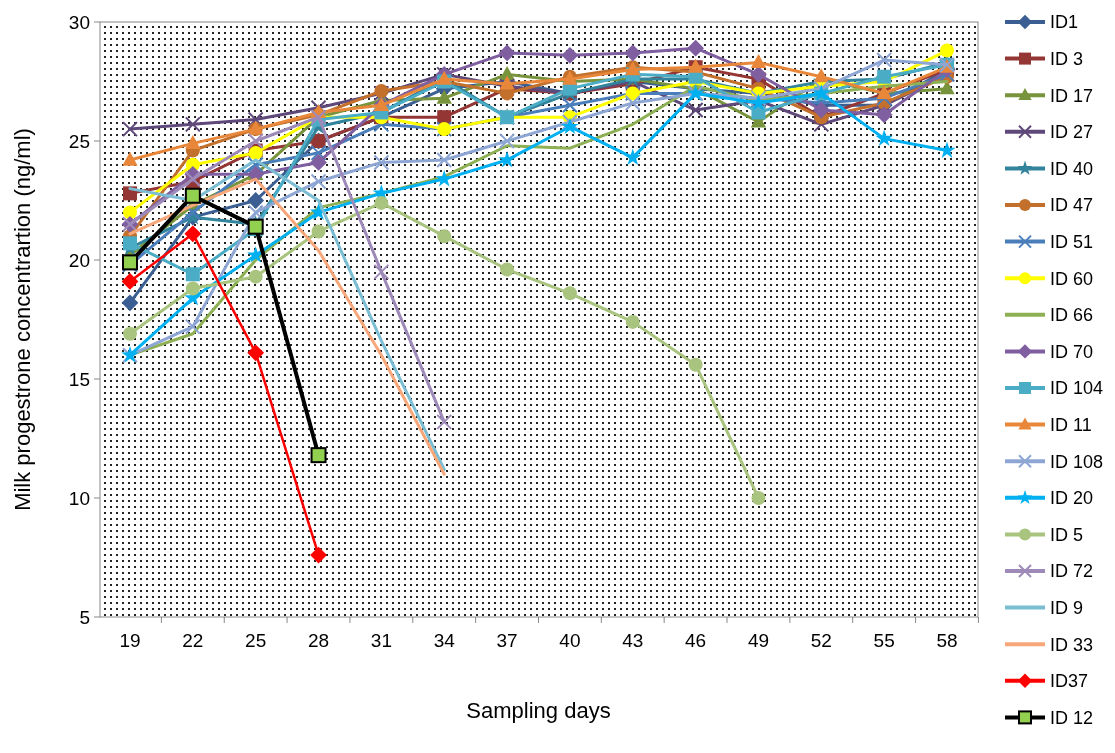 Image resolution: width=1115 pixels, height=753 pixels. Describe the element at coordinates (1072, 241) in the screenshot. I see `legend-label: ID 51` at that location.